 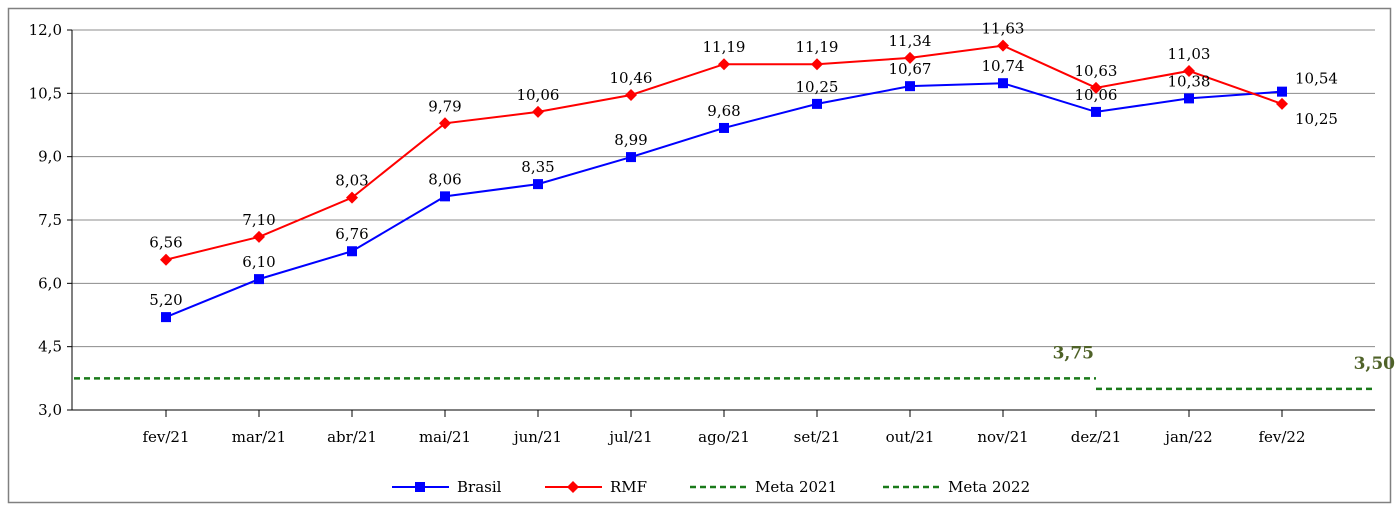 I want to click on brasil-data-label: 10,74, so click(x=1003, y=66).